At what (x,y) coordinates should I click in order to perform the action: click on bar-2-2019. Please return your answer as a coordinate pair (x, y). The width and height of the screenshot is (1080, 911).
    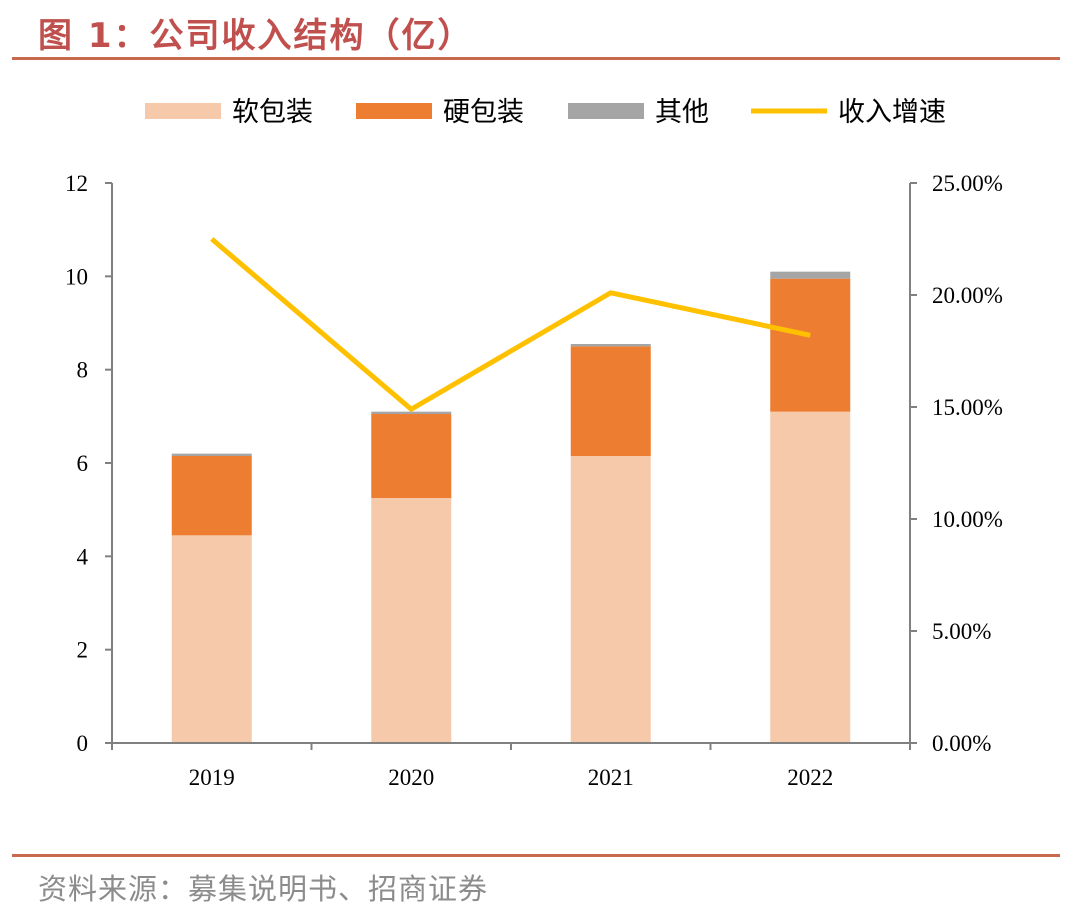
    Looking at the image, I should click on (211, 454).